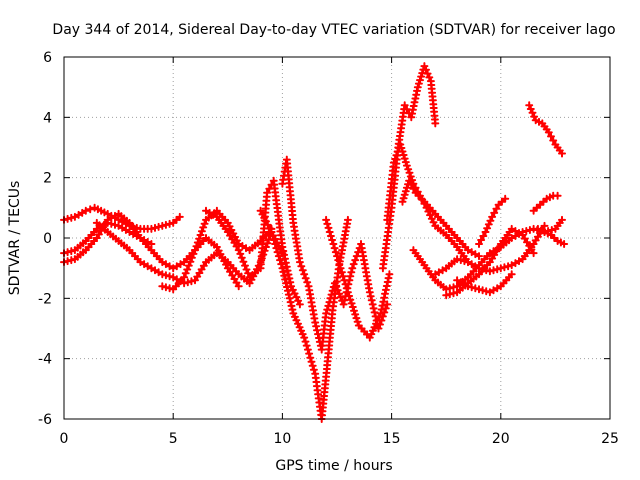 This screenshot has width=640, height=480. Describe the element at coordinates (47, 118) in the screenshot. I see `y-tick-label: 4` at that location.